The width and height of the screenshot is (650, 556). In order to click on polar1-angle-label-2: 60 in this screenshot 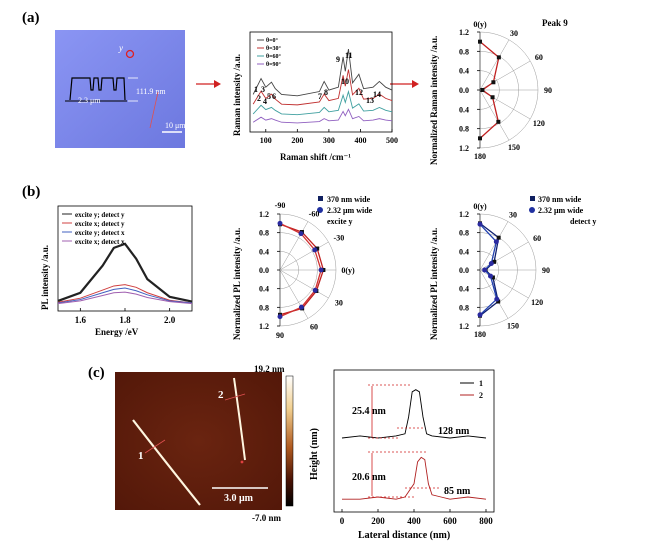, I will do `click(539, 57)`.